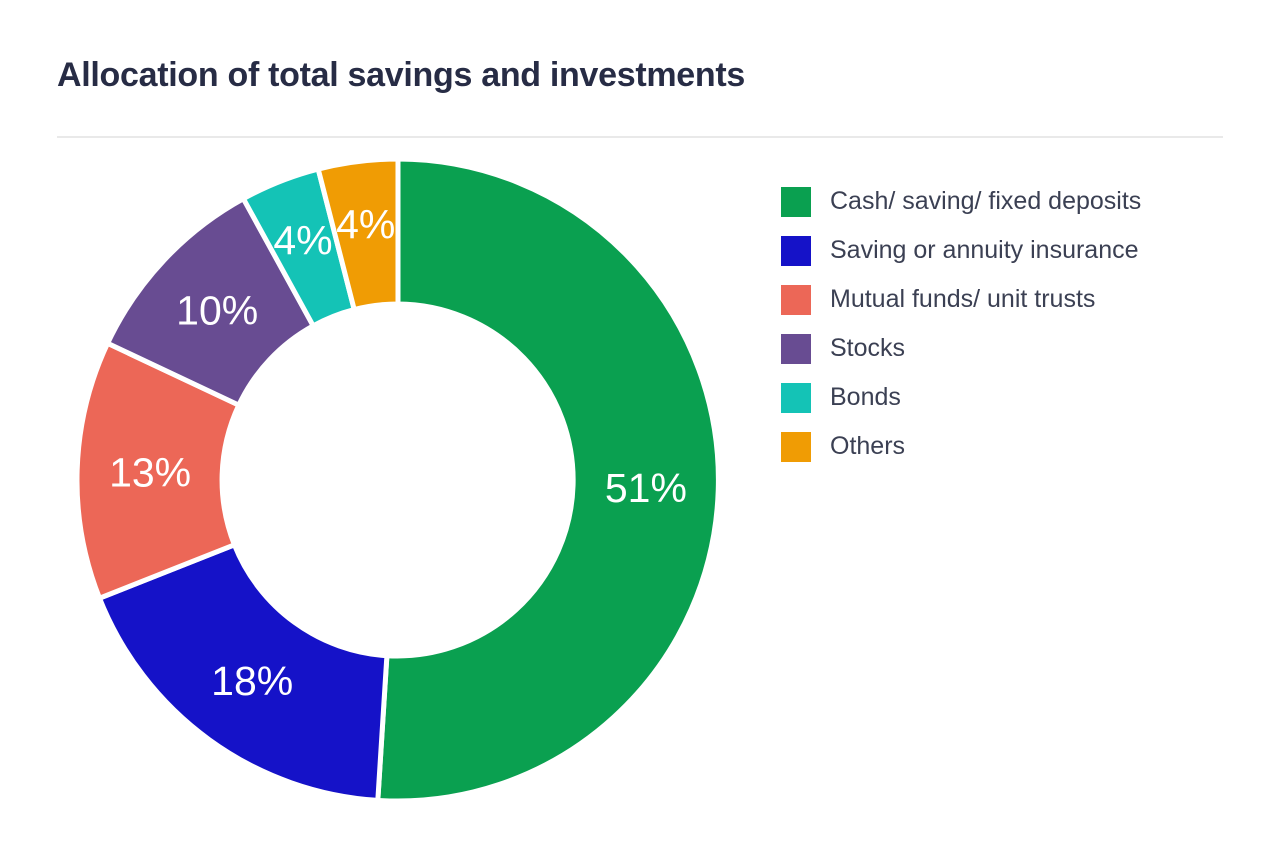 Image resolution: width=1280 pixels, height=853 pixels. What do you see at coordinates (796, 250) in the screenshot?
I see `legend-swatch-saving-or-annuity-insurance` at bounding box center [796, 250].